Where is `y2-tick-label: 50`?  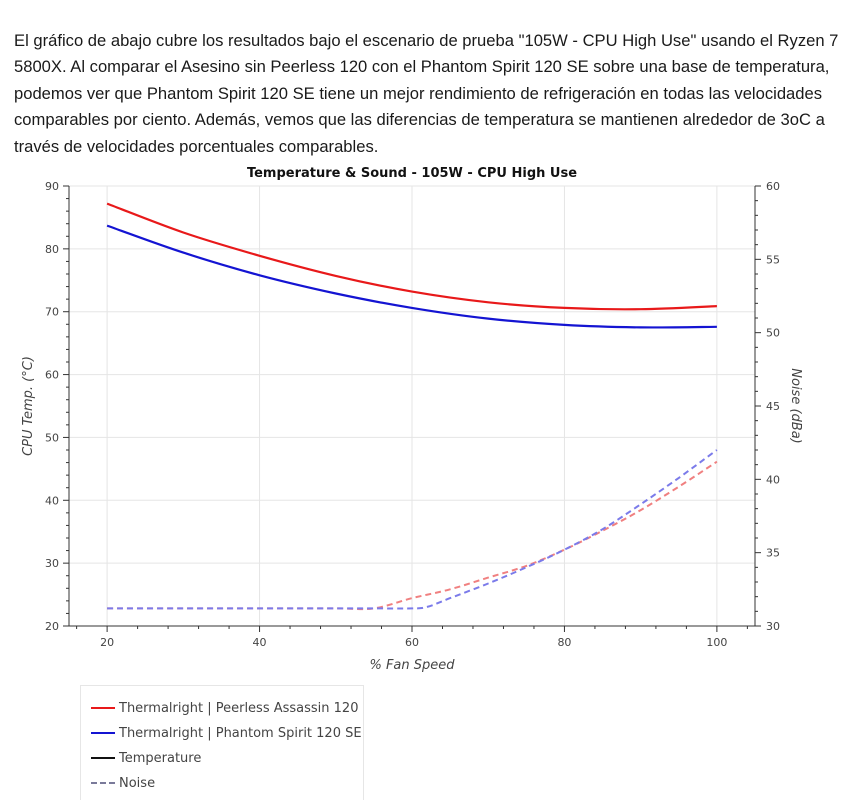 y2-tick-label: 50 is located at coordinates (773, 333).